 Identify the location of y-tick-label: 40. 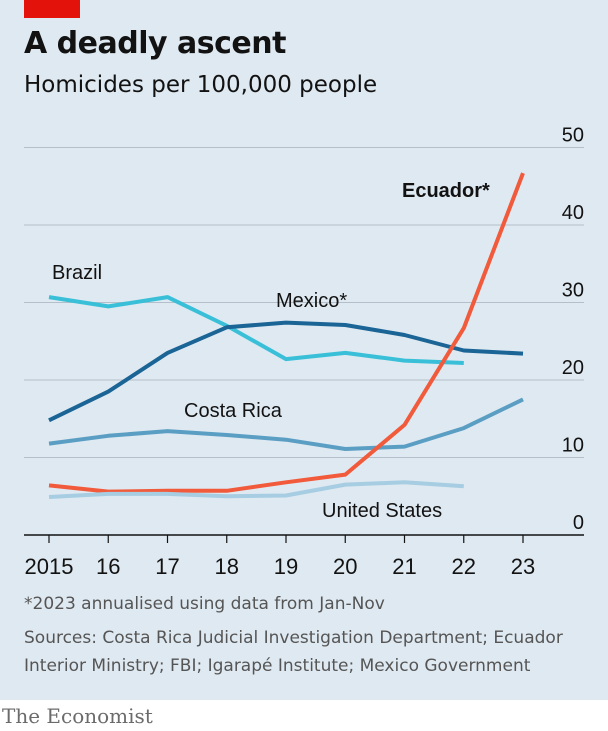
(573, 213).